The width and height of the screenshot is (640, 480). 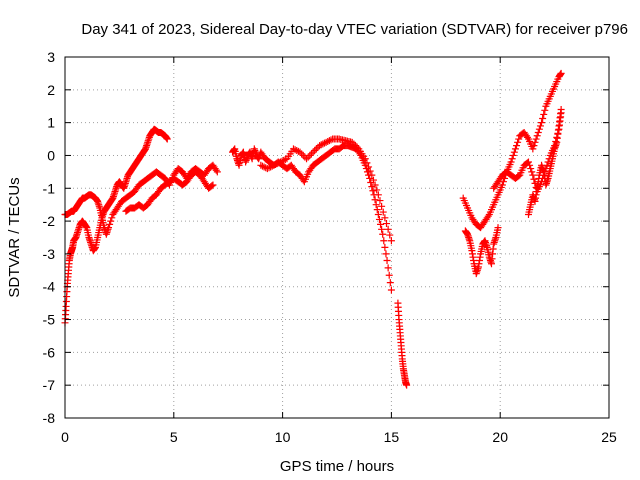 What do you see at coordinates (51, 123) in the screenshot?
I see `y-tick-label: 1` at bounding box center [51, 123].